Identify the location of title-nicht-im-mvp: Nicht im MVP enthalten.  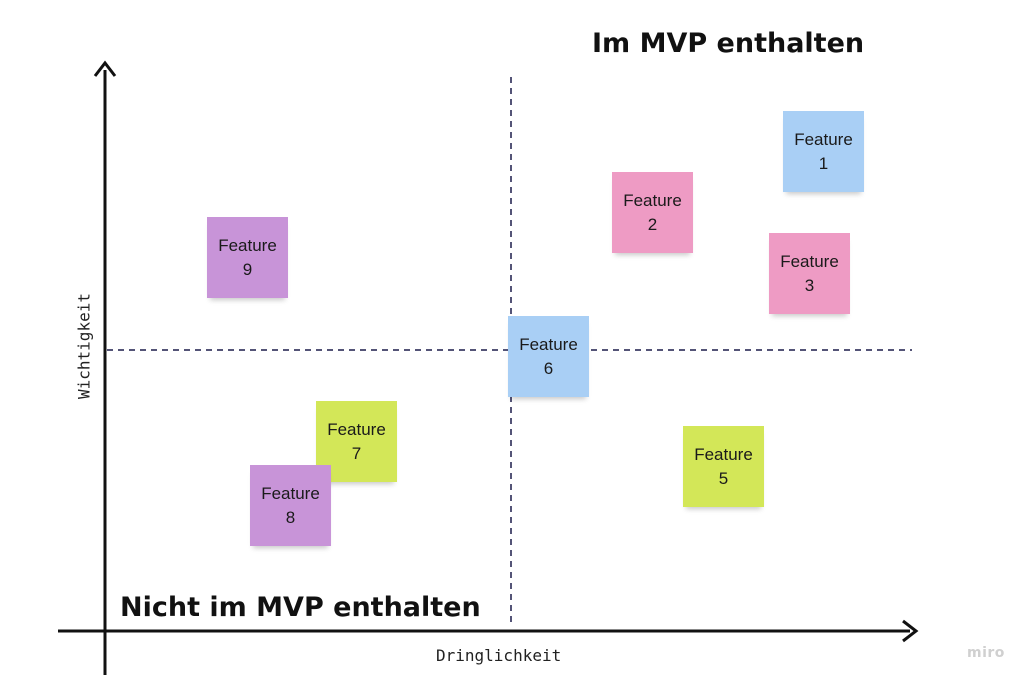
(300, 607).